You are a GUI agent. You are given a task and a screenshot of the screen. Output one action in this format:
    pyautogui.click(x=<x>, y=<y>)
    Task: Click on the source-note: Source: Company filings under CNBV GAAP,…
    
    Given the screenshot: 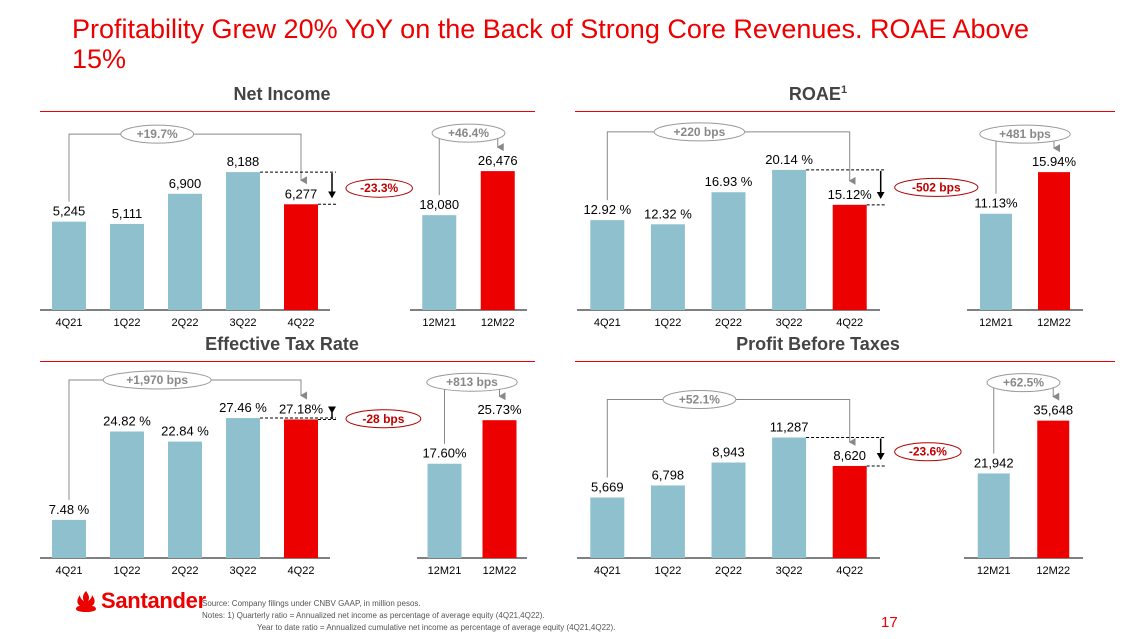 What is the action you would take?
    pyautogui.click(x=311, y=603)
    